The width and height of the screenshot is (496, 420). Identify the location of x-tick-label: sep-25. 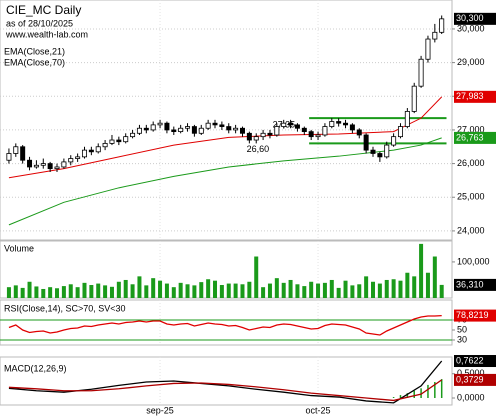
(160, 410).